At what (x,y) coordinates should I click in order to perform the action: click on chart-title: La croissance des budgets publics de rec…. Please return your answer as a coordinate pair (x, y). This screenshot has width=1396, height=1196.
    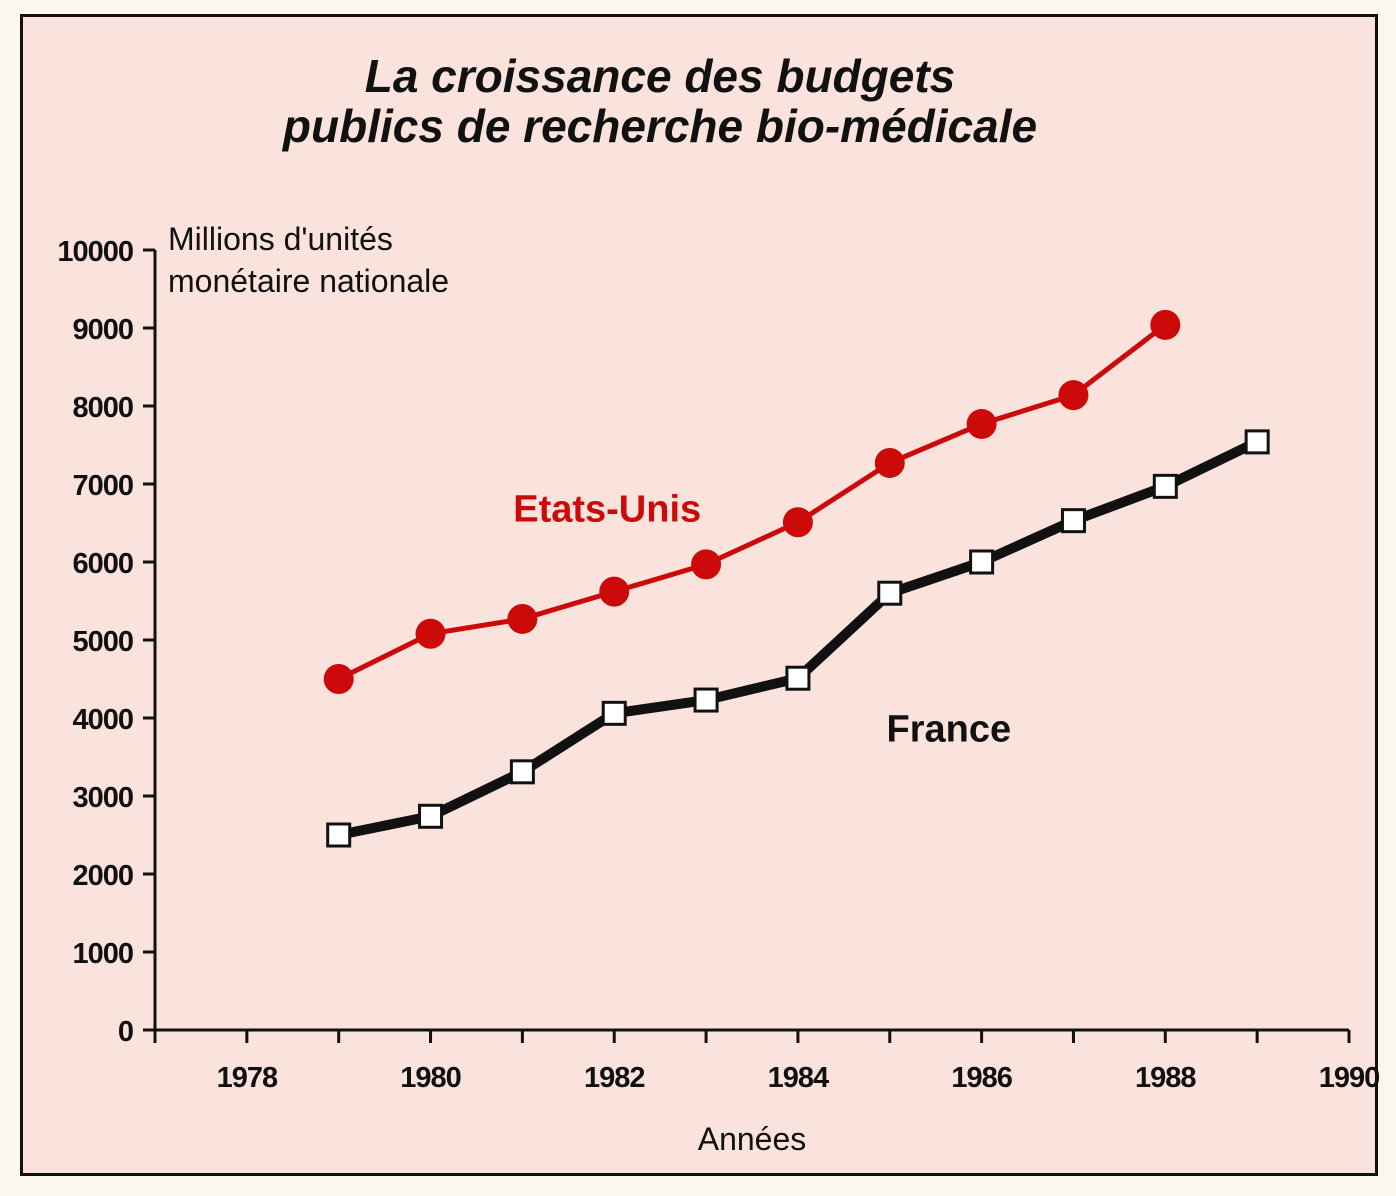
    Looking at the image, I should click on (659, 101).